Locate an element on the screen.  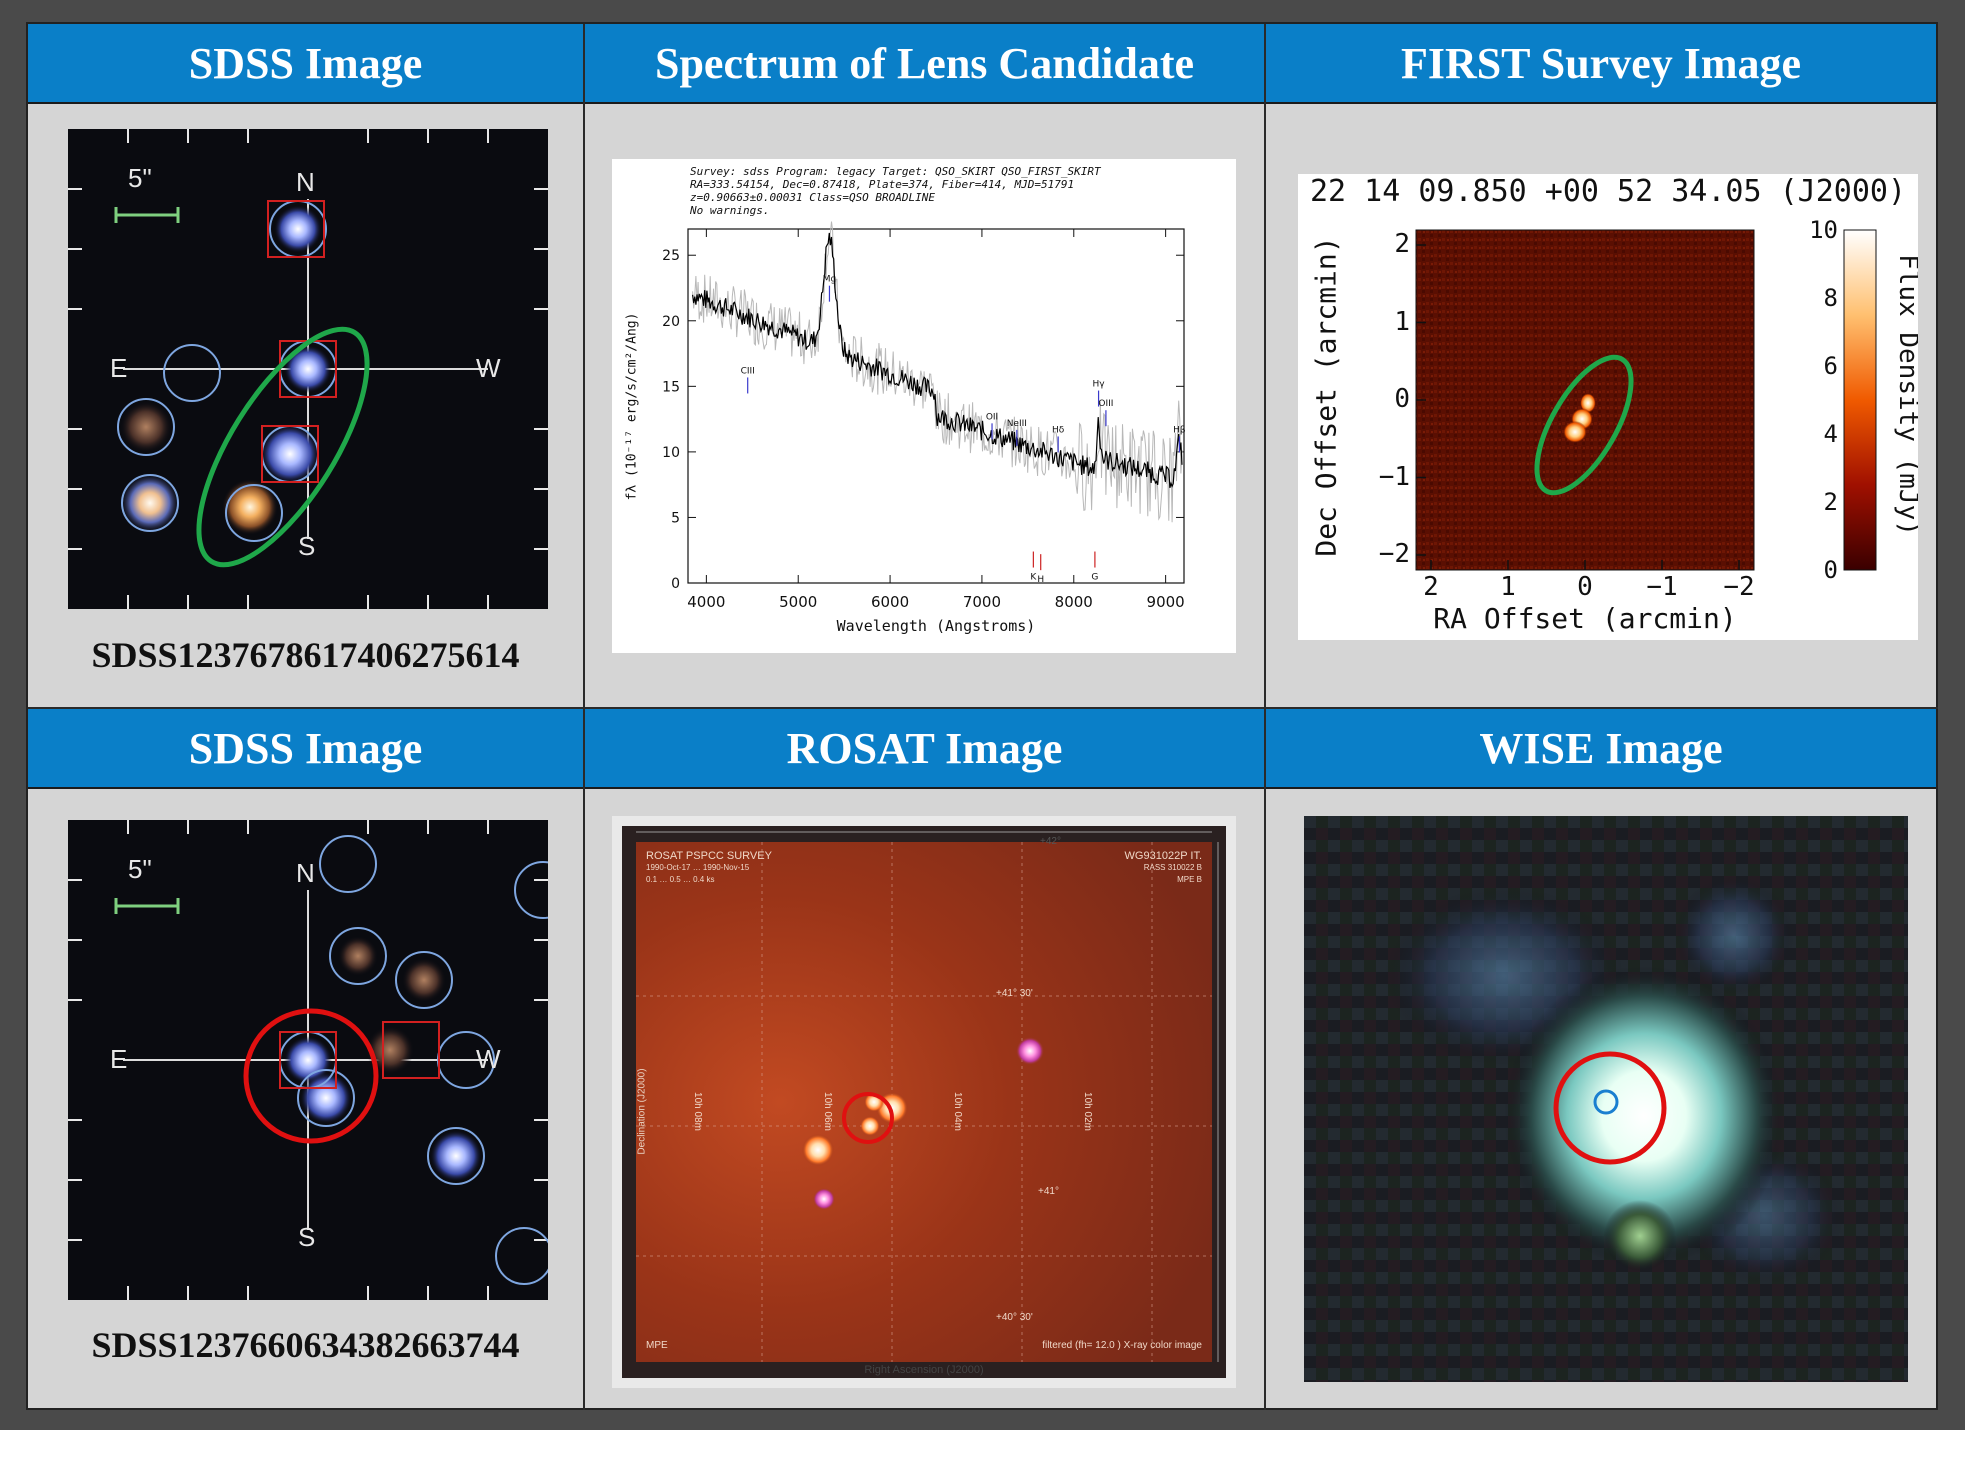
x-tick-label: 6000 is located at coordinates (890, 602).